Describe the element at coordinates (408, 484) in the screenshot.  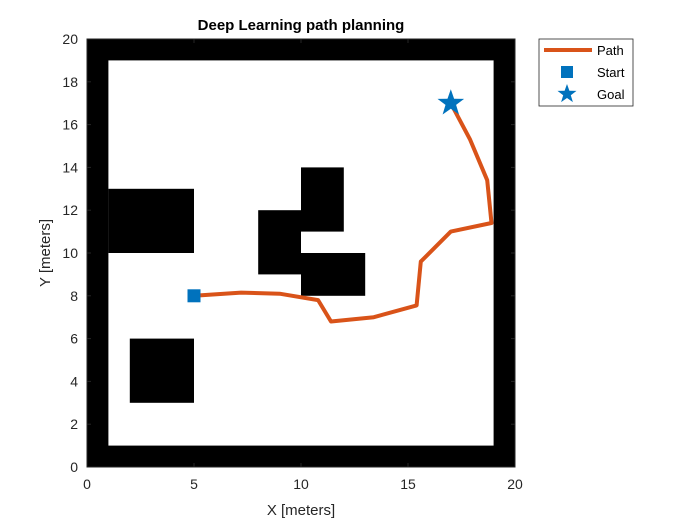
I see `x-tick-label: 15` at that location.